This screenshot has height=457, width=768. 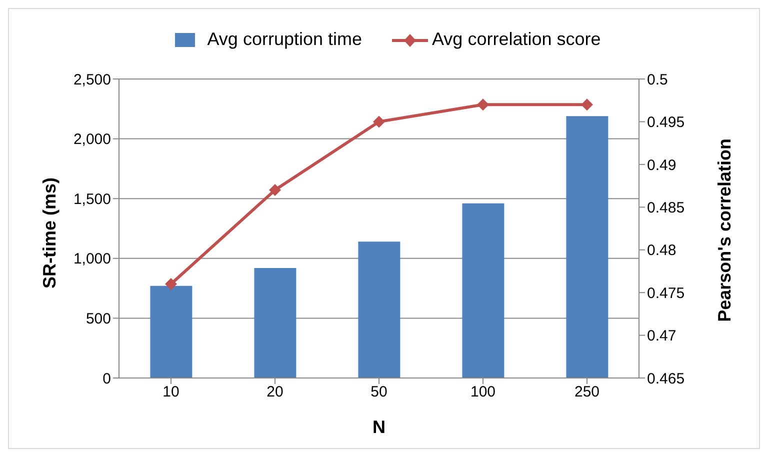 I want to click on y2-tick-label: 0.475, so click(x=666, y=293).